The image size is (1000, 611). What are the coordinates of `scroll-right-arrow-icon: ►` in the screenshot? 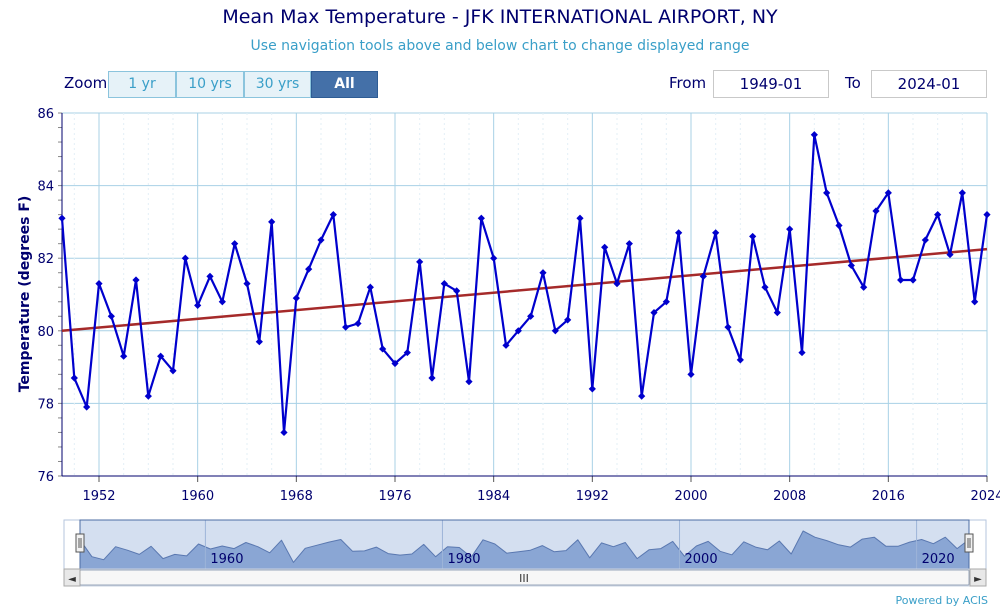 It's located at (978, 579).